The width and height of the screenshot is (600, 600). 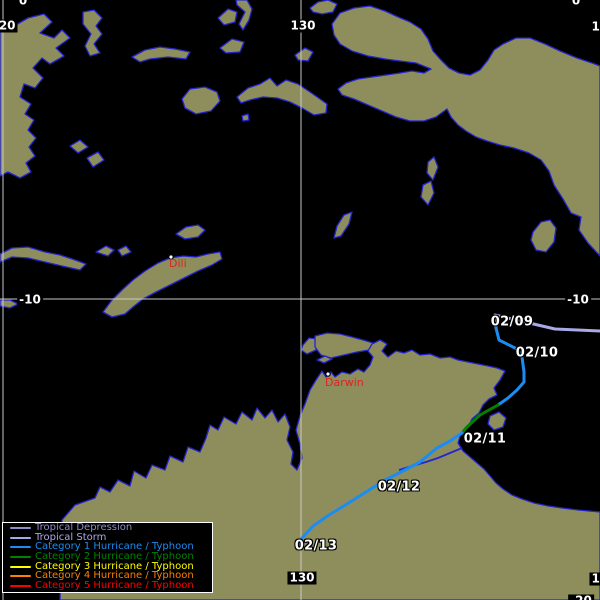 I want to click on legend-item: Tropical Depression, so click(x=107, y=528).